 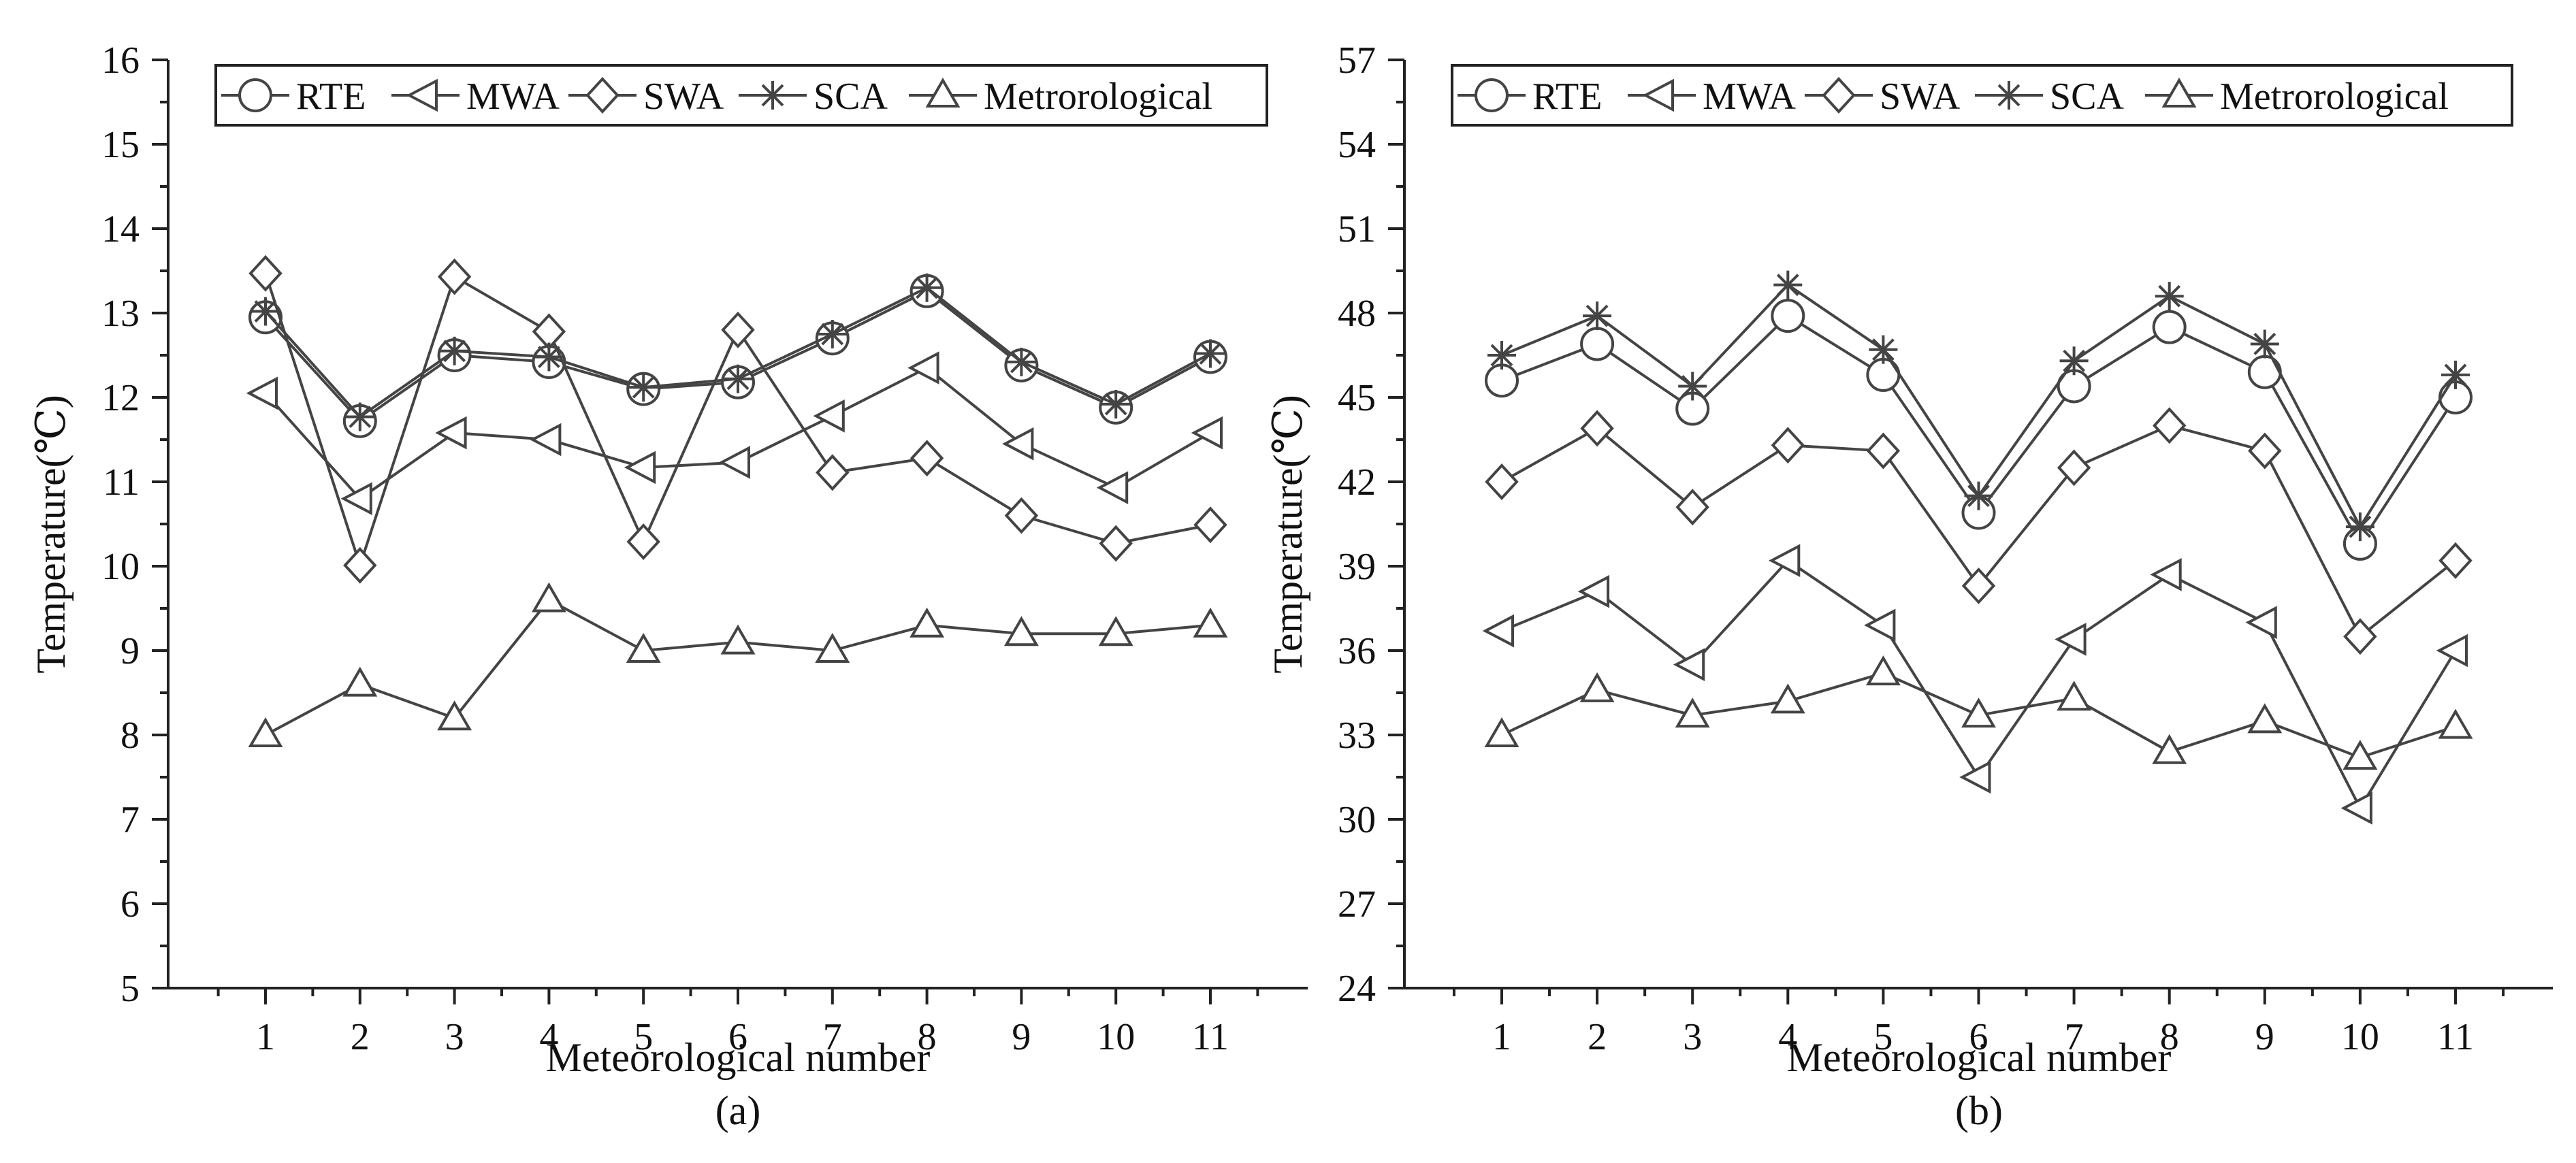 What do you see at coordinates (121, 314) in the screenshot?
I see `y-tick-label: 13` at bounding box center [121, 314].